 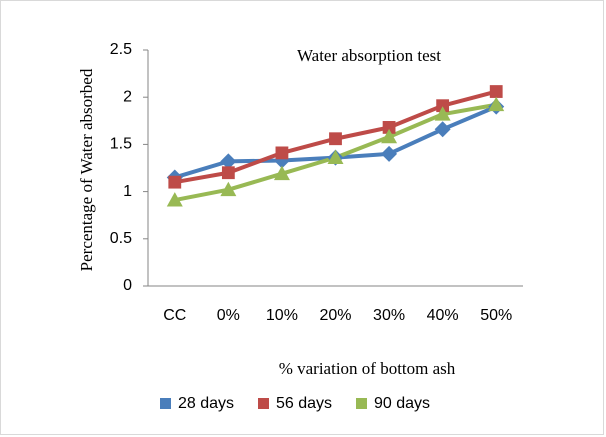 What do you see at coordinates (127, 285) in the screenshot?
I see `y-tick-label: 0` at bounding box center [127, 285].